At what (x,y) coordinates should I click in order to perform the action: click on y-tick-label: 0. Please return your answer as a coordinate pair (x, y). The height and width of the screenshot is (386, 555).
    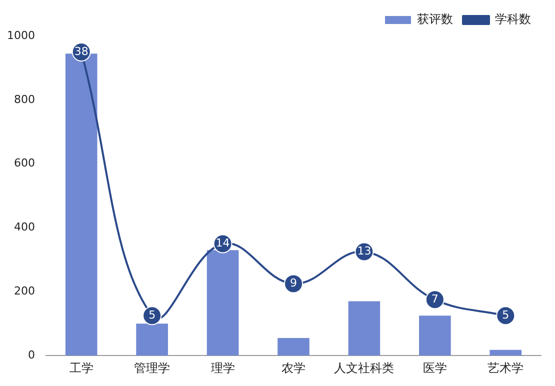
    Looking at the image, I should click on (31, 355).